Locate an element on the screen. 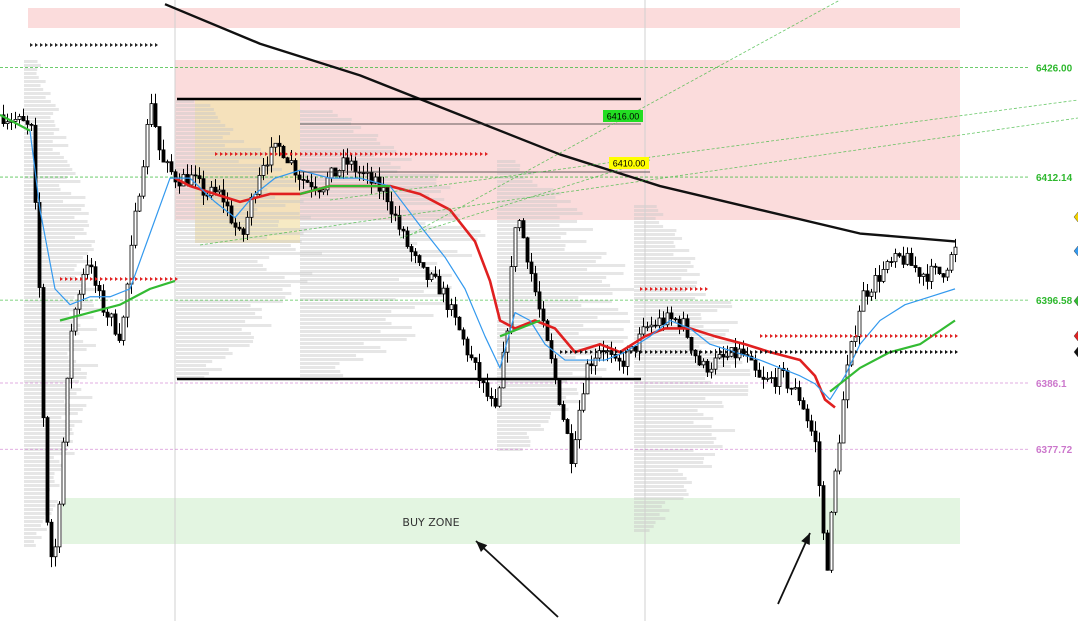  edge-diamond-marker is located at coordinates (1075, 301).